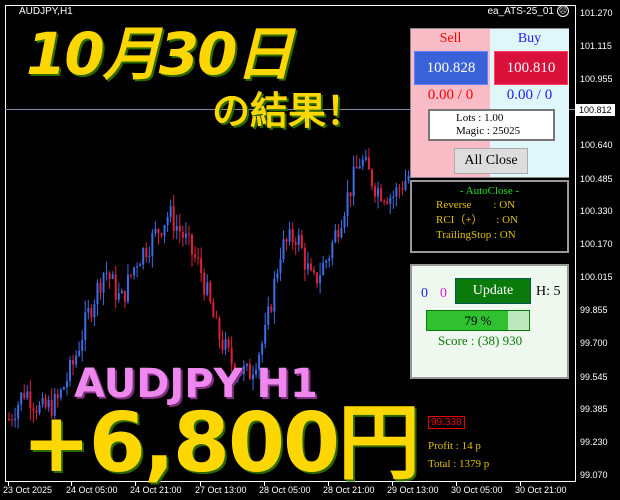 This screenshot has width=620, height=500. What do you see at coordinates (290, 109) in the screenshot?
I see `current-price-line` at bounding box center [290, 109].